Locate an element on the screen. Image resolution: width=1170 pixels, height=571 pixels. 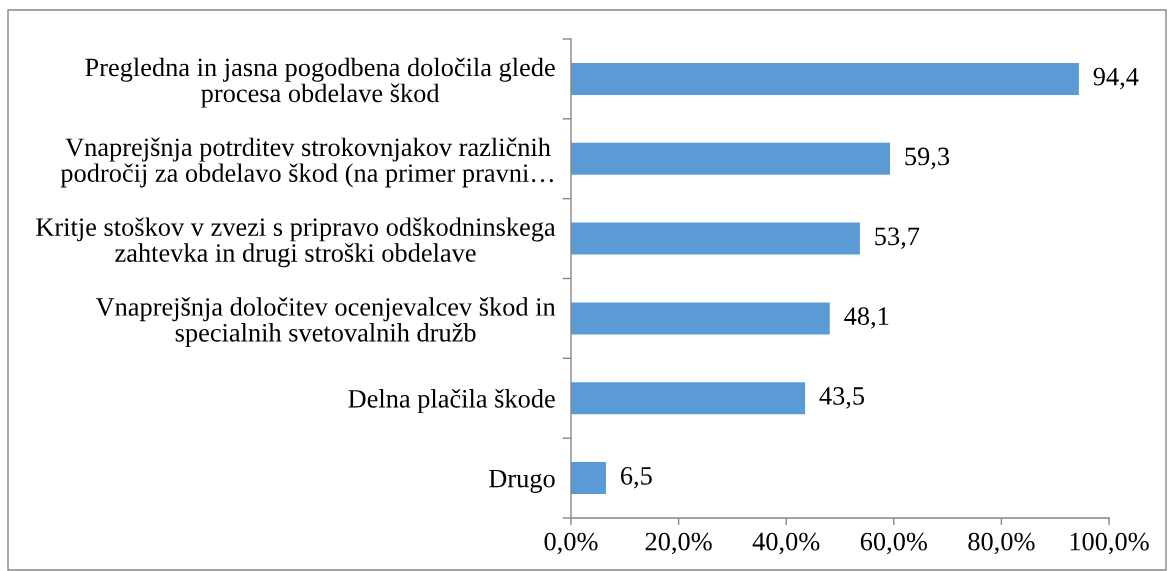
data-label: 53,7 is located at coordinates (897, 238).